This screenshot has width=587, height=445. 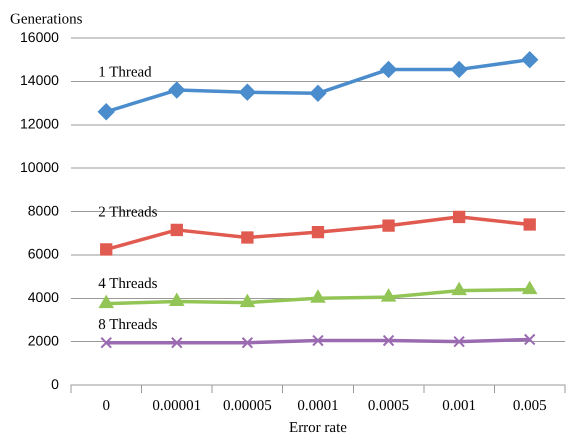 I want to click on series-label: 1 Thread, so click(x=125, y=72).